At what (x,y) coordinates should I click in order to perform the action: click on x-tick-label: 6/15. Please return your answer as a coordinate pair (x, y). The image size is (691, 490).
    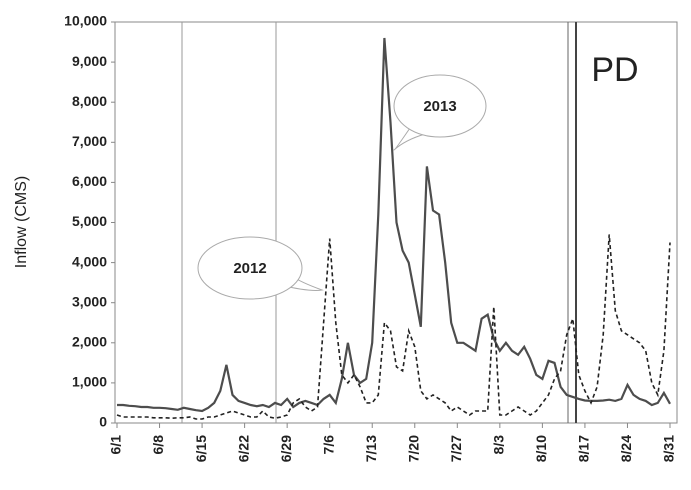
    Looking at the image, I should click on (201, 448).